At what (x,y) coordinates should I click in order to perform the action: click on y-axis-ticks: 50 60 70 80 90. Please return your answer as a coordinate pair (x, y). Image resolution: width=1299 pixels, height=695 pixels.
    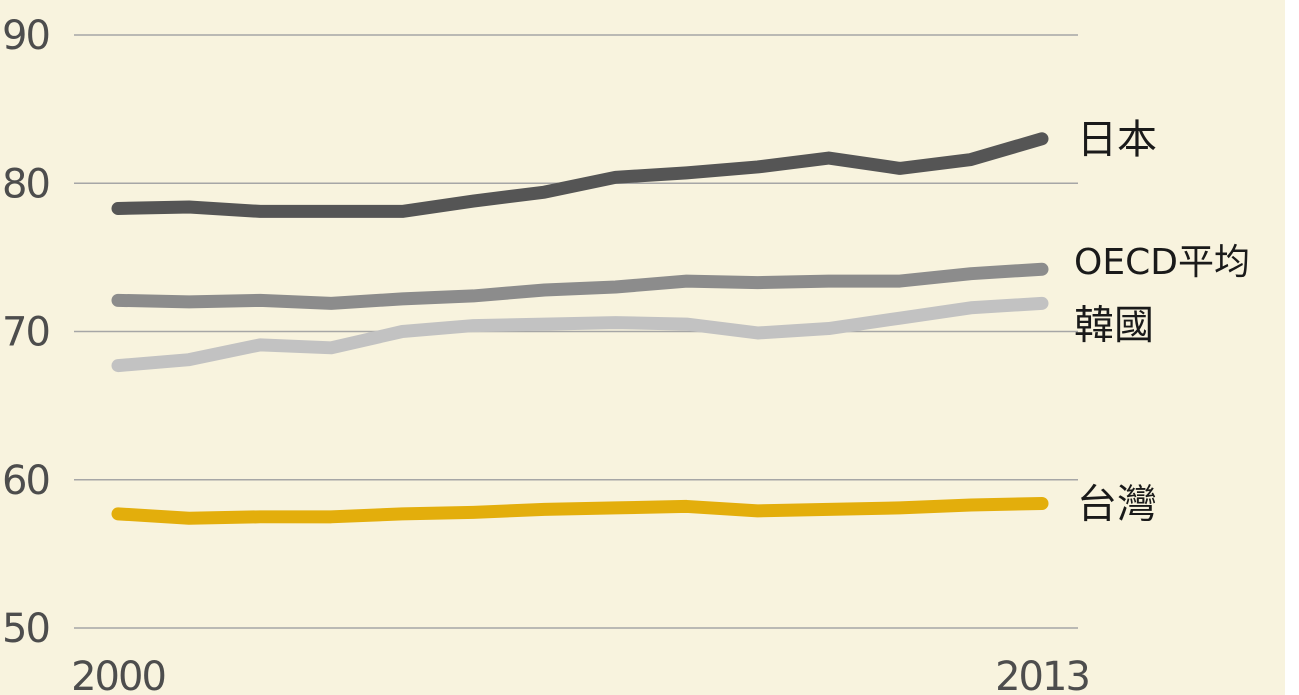
    Looking at the image, I should click on (26, 332).